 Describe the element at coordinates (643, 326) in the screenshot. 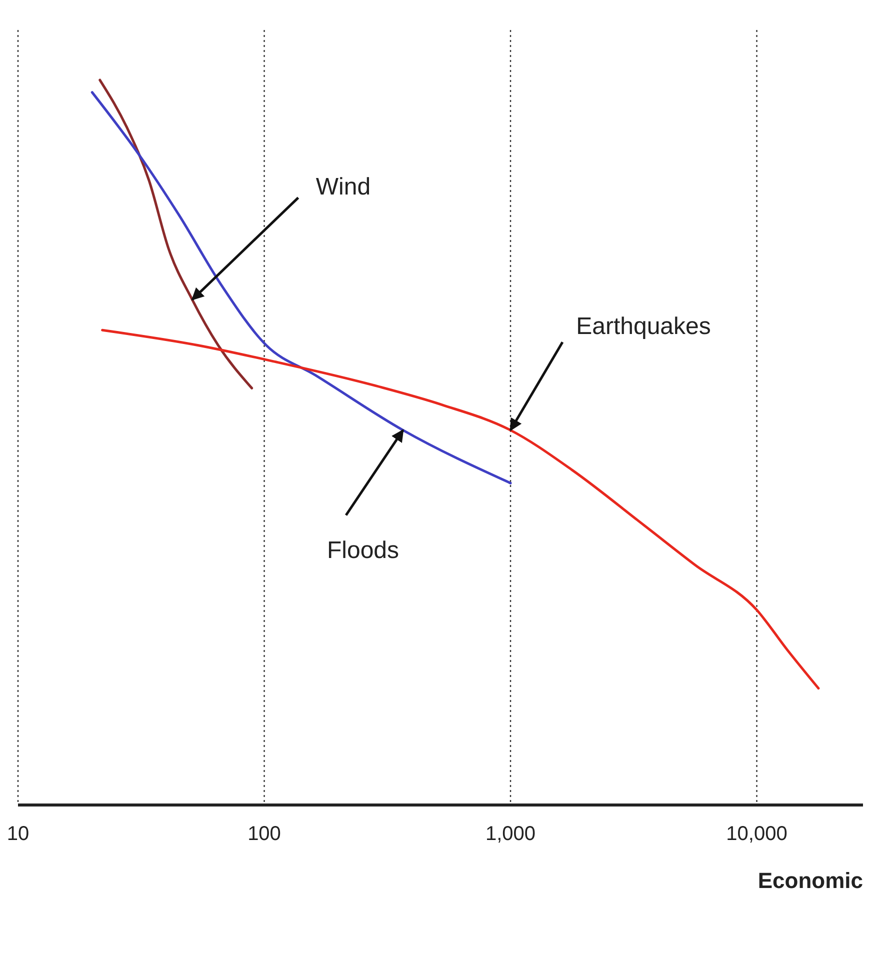

I see `annotation: Earthquakes` at that location.